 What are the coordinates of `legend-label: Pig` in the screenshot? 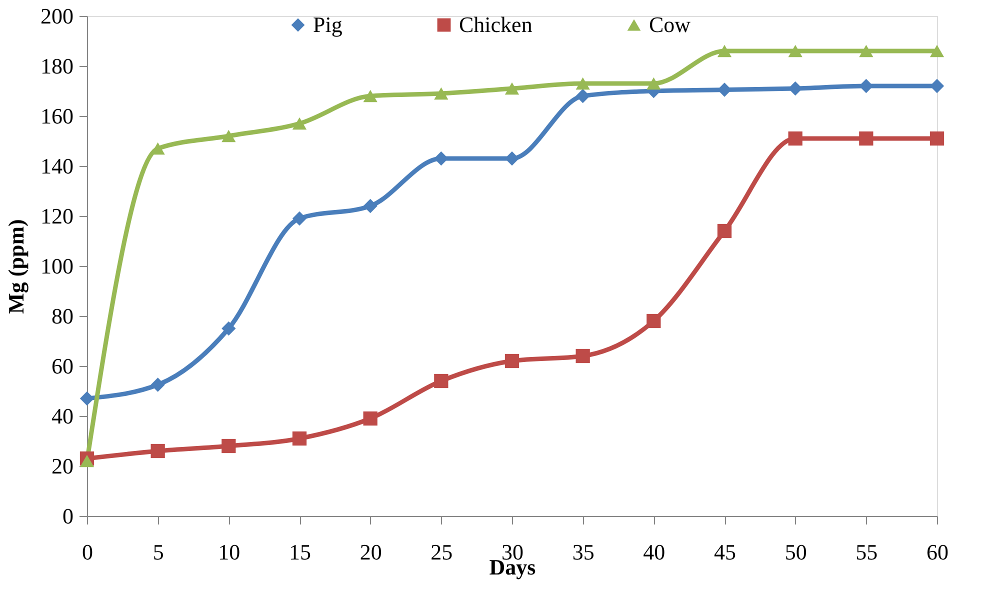 It's located at (327, 24).